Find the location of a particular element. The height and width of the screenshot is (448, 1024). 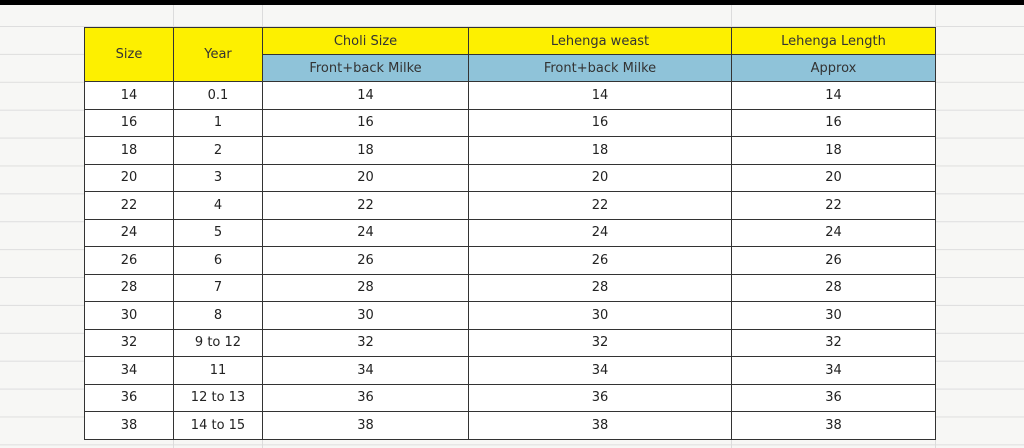

cell-choli: 38 is located at coordinates (365, 425).